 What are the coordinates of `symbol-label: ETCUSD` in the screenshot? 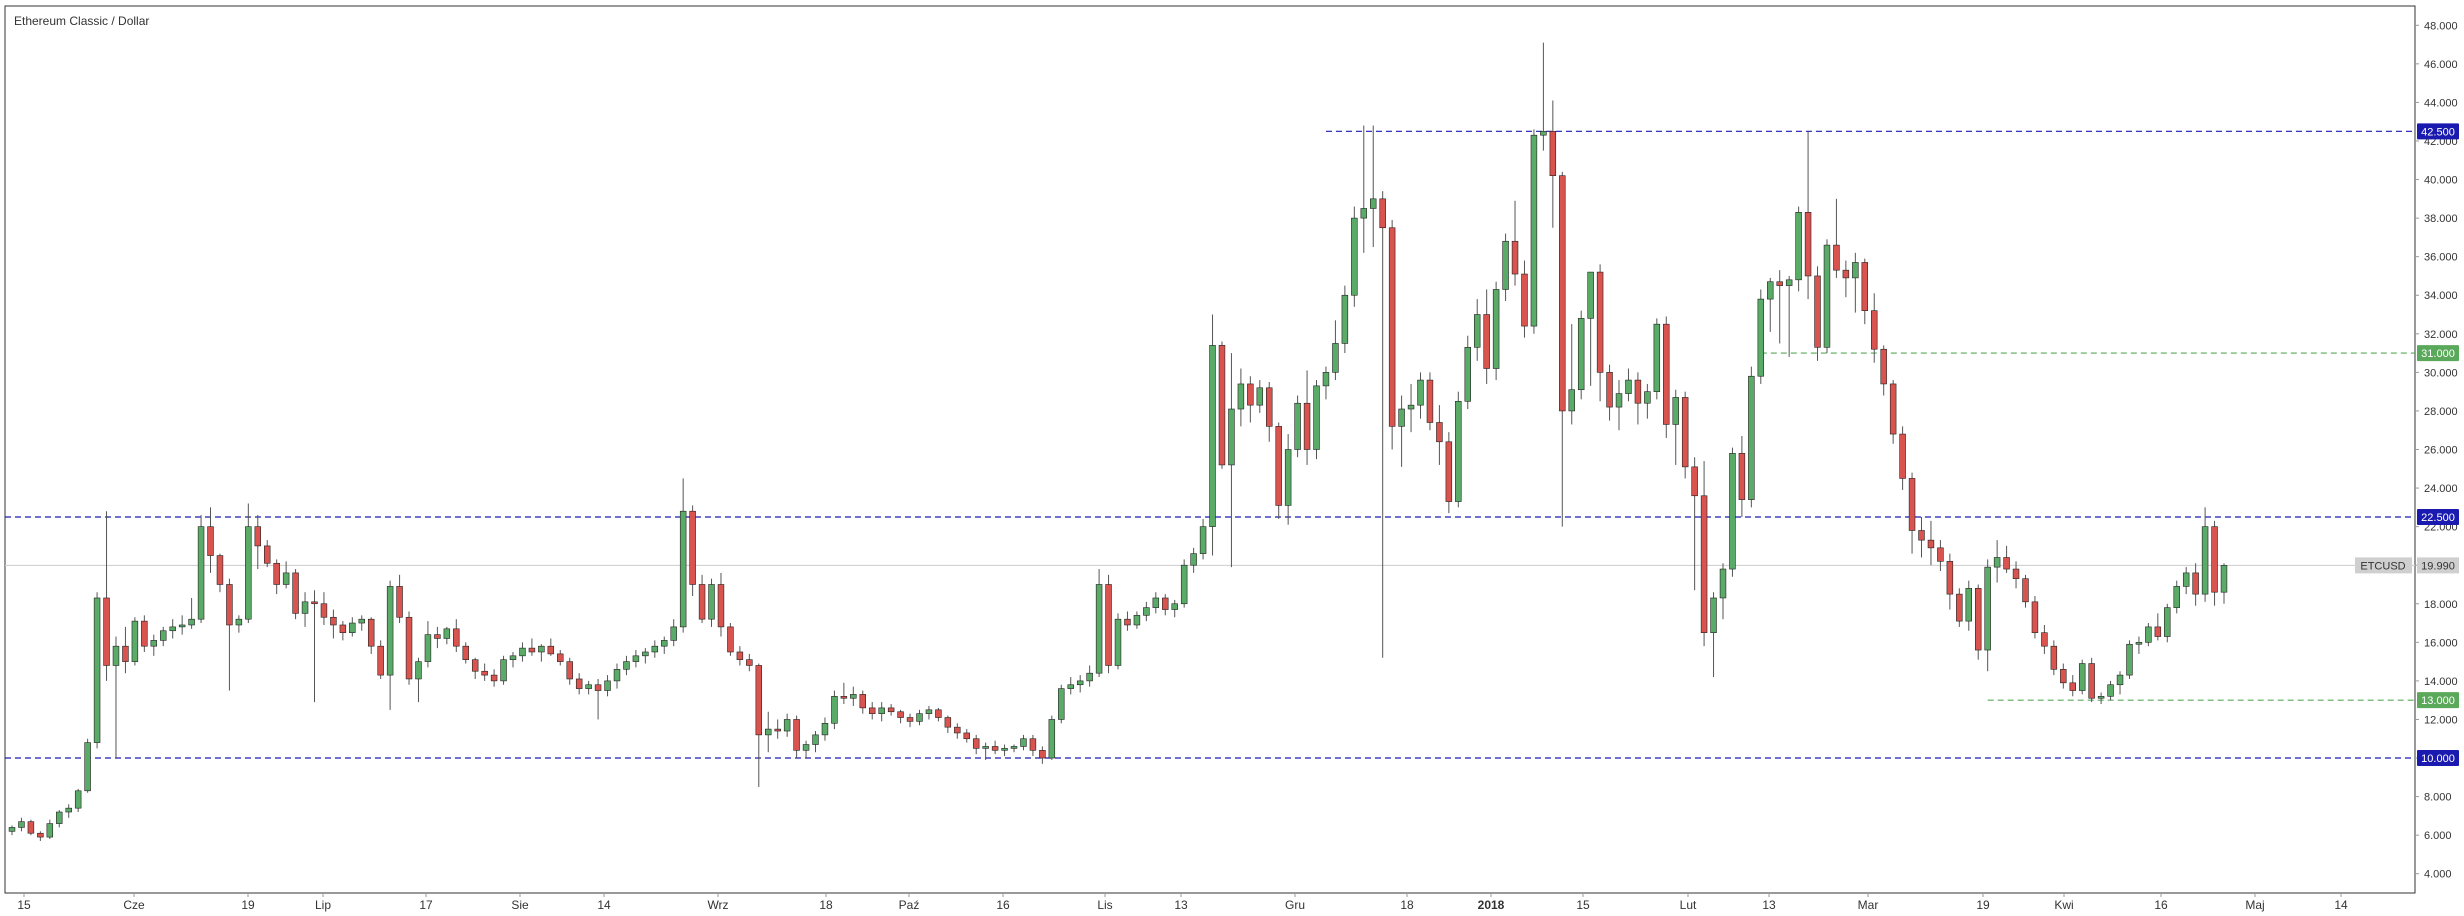 It's located at (2382, 566).